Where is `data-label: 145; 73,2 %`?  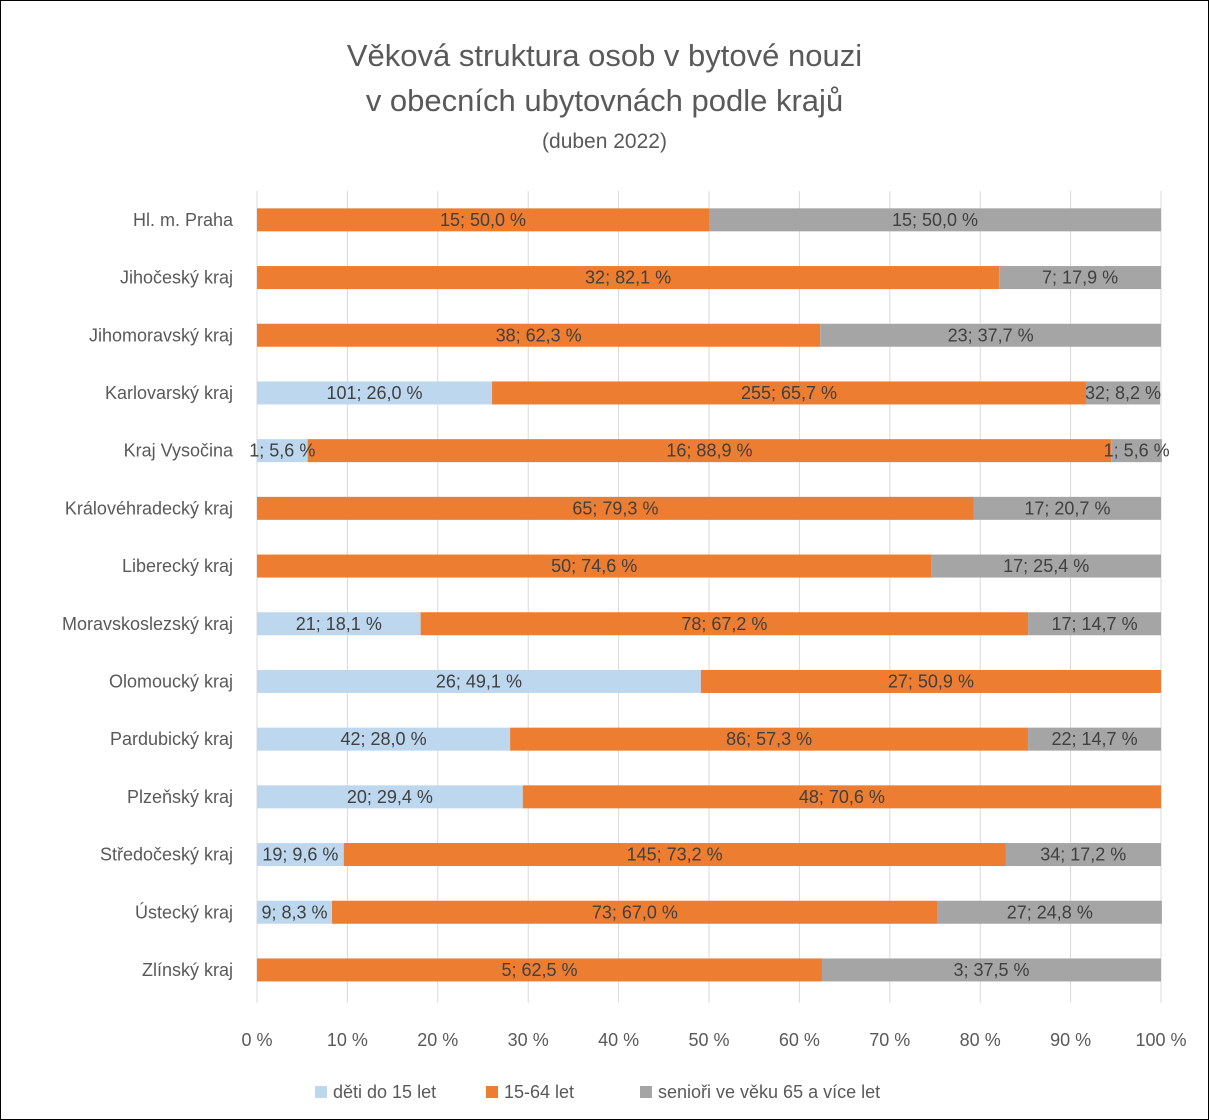 data-label: 145; 73,2 % is located at coordinates (675, 855).